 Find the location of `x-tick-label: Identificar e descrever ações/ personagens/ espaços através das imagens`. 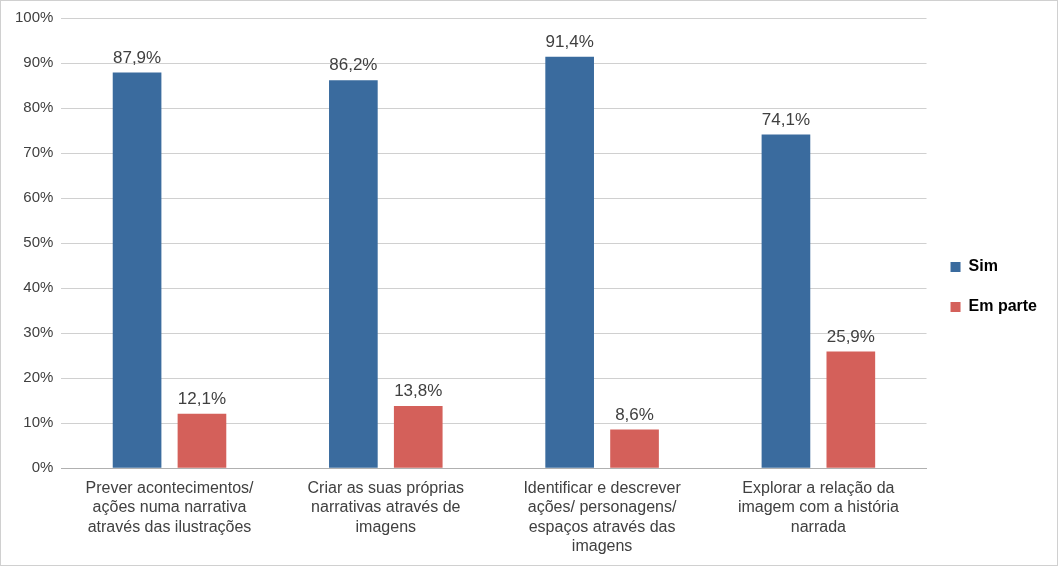

x-tick-label: Identificar e descrever ações/ personagens/ espaços através das imagens is located at coordinates (602, 516).